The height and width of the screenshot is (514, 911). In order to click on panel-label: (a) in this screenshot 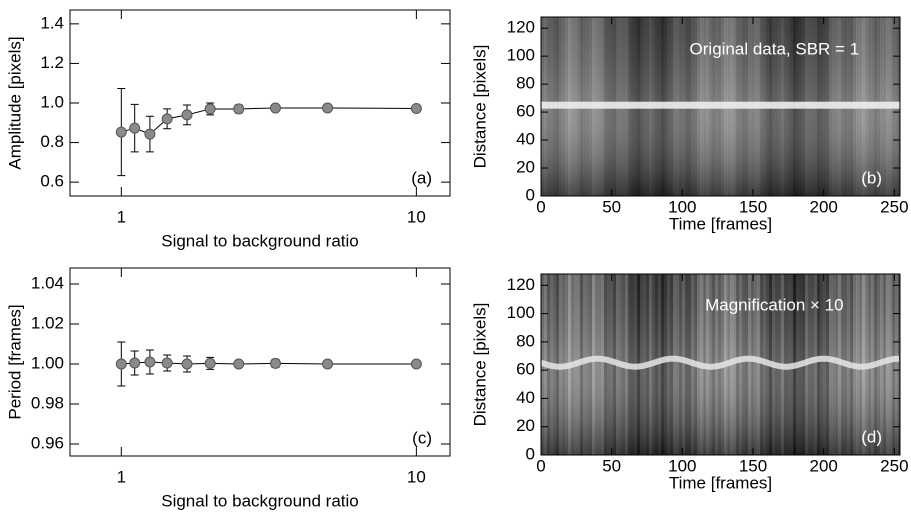, I will do `click(421, 177)`.